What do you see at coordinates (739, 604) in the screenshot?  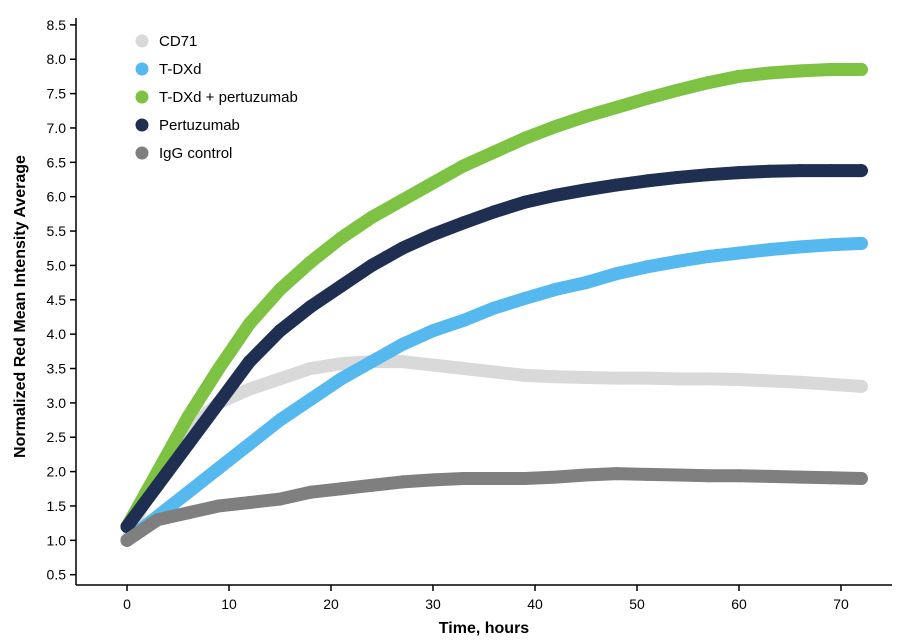 I see `x-tick-label: 60` at bounding box center [739, 604].